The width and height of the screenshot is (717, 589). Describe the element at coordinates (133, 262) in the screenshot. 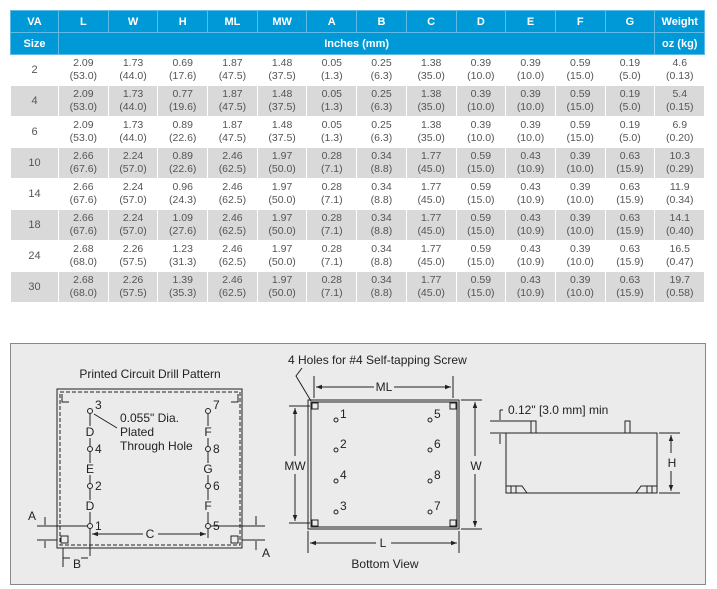

I see `value-metric: (57.5)` at that location.